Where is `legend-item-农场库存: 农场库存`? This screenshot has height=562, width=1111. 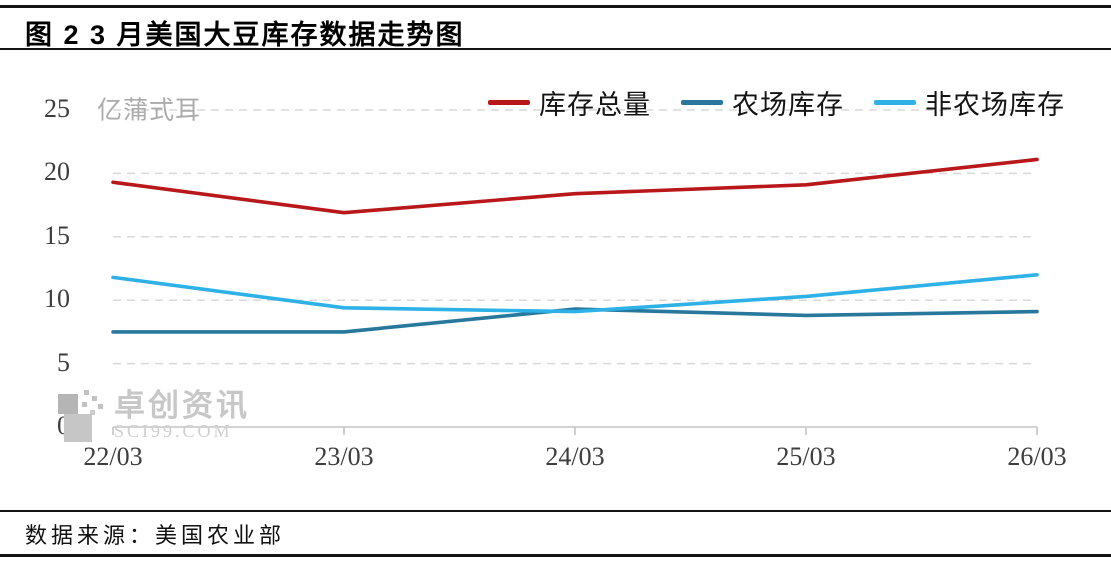 legend-item-农场库存: 农场库存 is located at coordinates (762, 102).